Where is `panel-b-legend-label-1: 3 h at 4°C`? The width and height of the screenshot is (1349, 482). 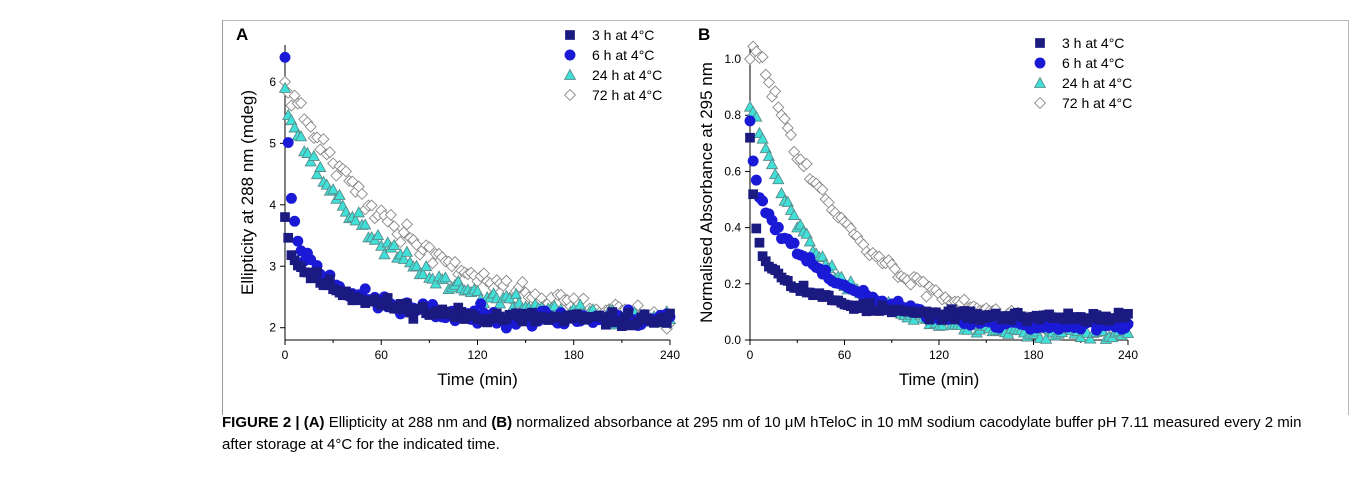
panel-b-legend-label-1: 3 h at 4°C is located at coordinates (1093, 43).